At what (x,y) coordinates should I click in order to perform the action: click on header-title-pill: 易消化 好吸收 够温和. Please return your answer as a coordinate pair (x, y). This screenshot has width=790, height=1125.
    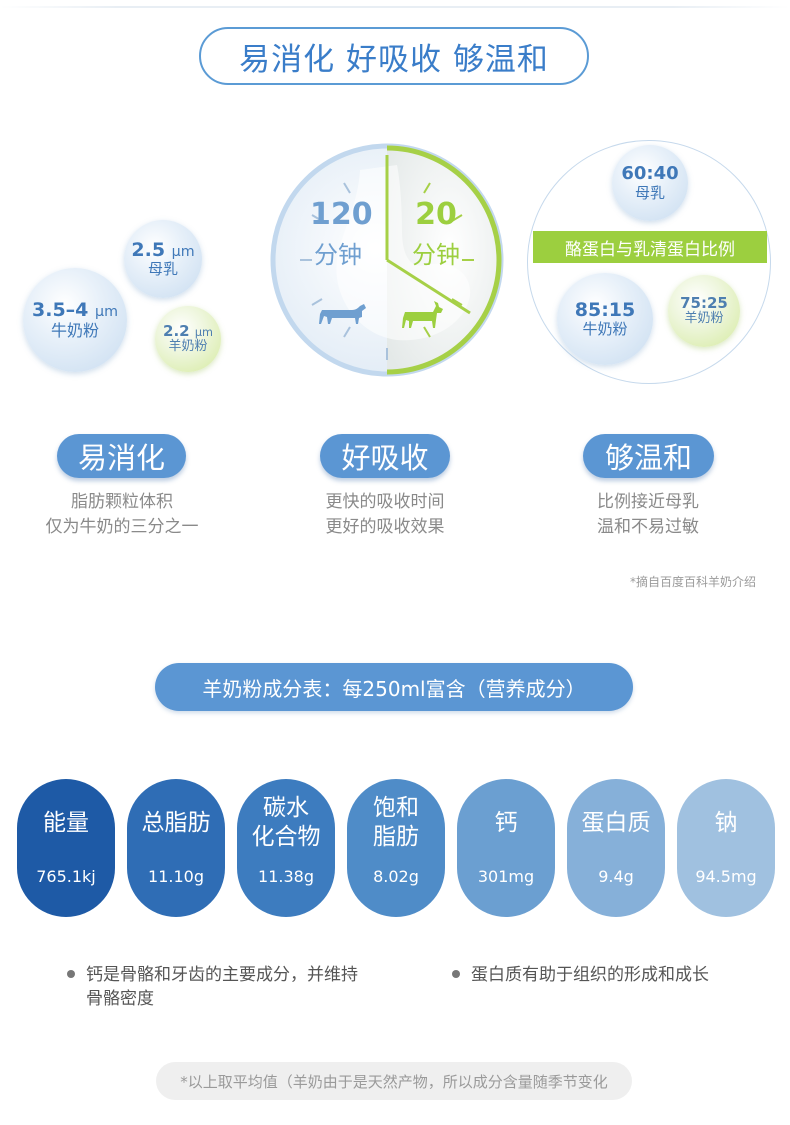
    Looking at the image, I should click on (394, 56).